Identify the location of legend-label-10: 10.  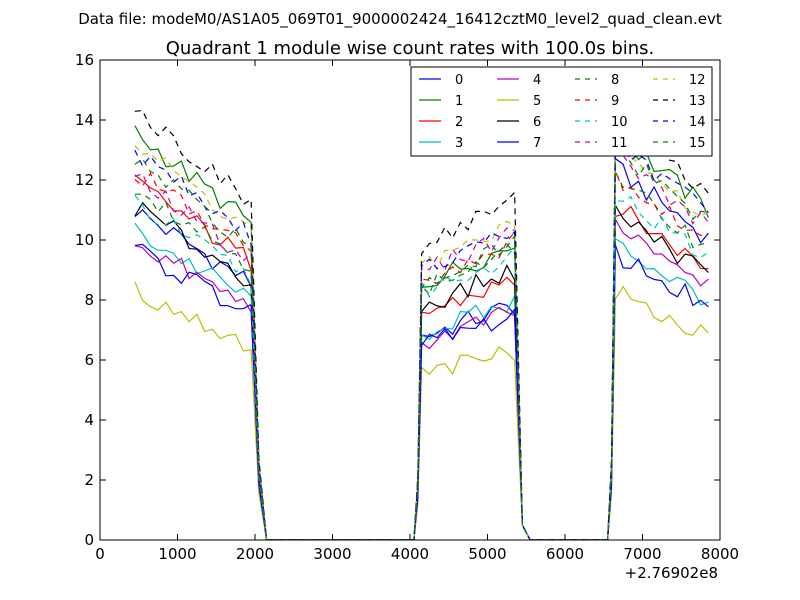
(619, 122).